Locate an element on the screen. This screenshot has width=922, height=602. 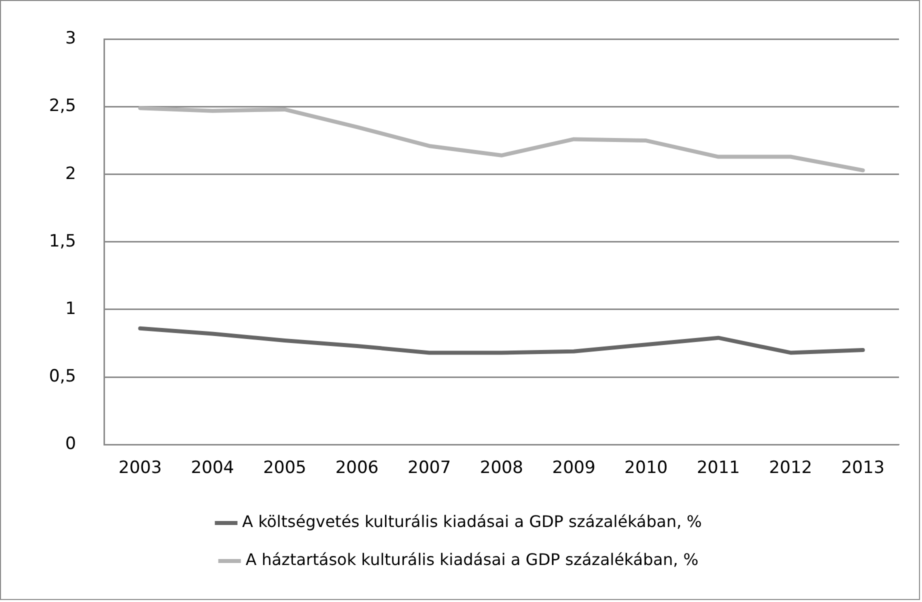
y-tick-label: 0 is located at coordinates (70, 444).